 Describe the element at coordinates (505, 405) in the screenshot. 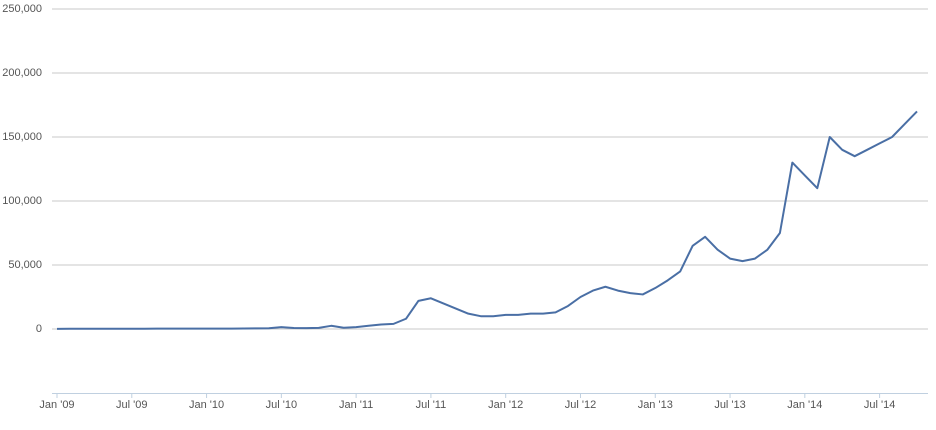

I see `x-tick-label: Jan '12` at that location.